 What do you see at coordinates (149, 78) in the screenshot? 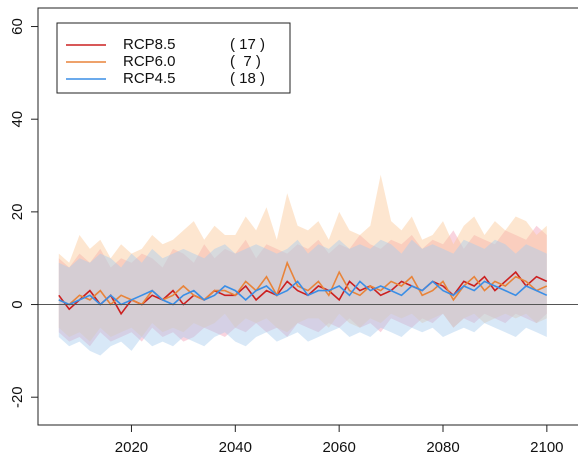
I see `legend-label: RCP4.5` at bounding box center [149, 78].